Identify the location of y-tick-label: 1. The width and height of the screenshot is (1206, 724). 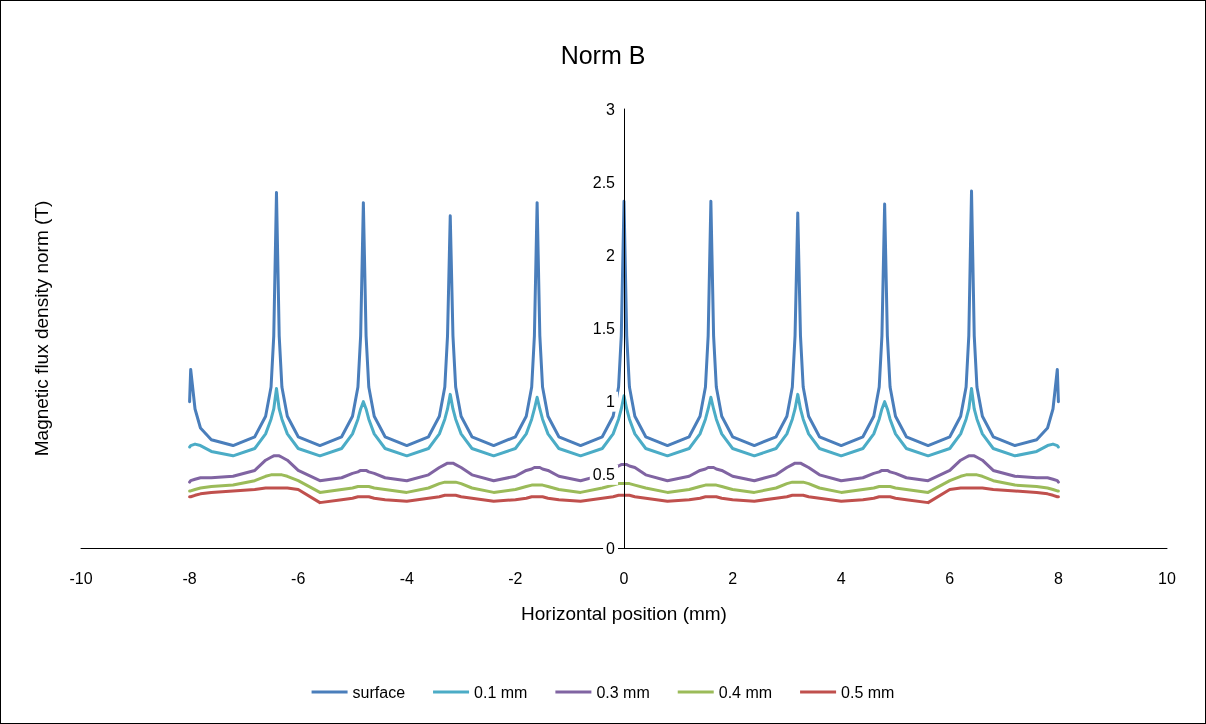
(611, 402).